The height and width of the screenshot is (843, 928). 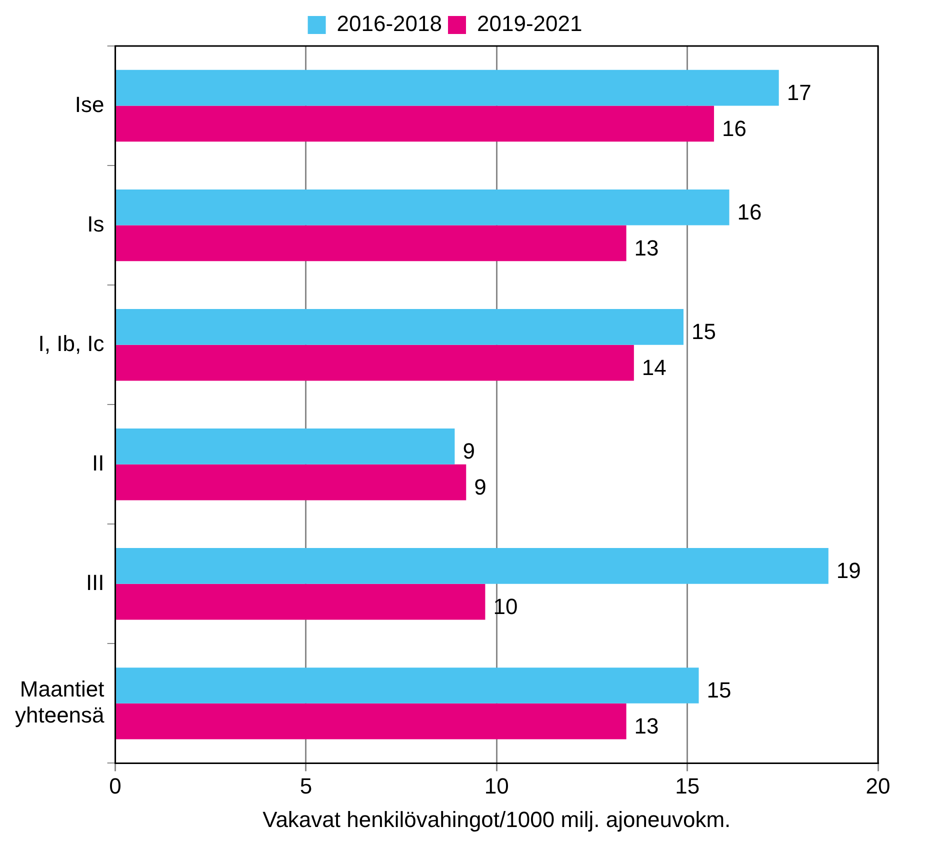 What do you see at coordinates (496, 785) in the screenshot?
I see `x-tick-label: 10` at bounding box center [496, 785].